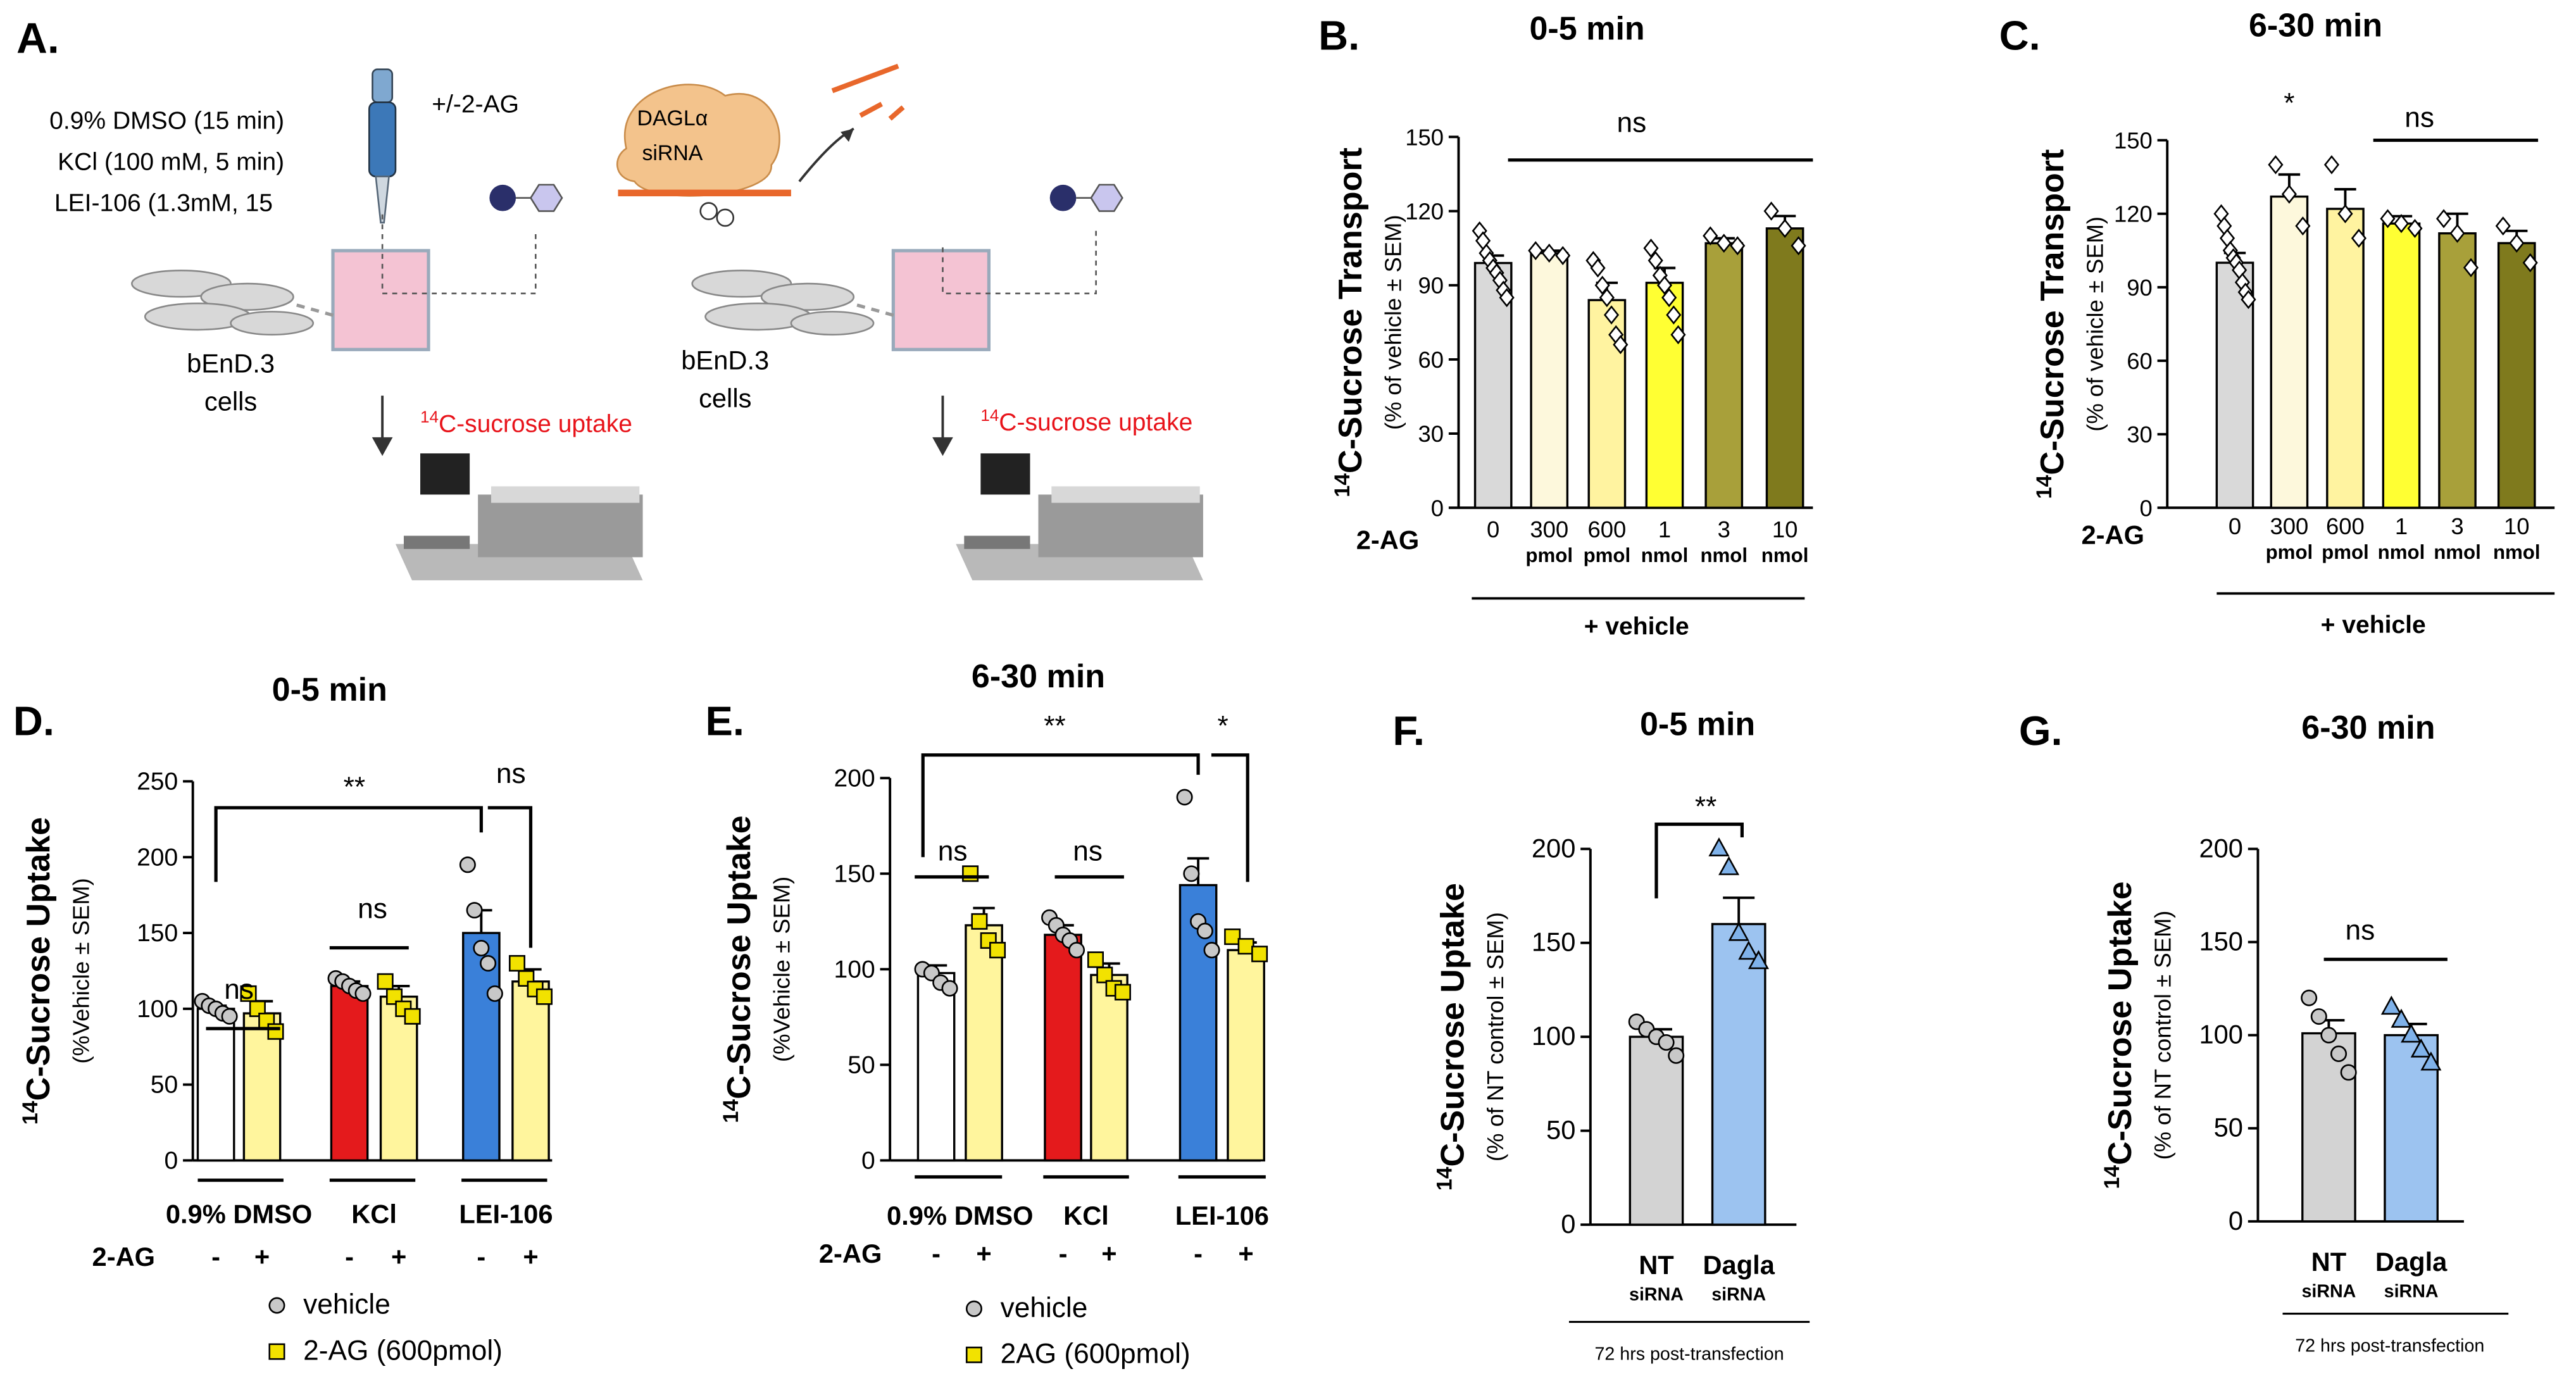 The width and height of the screenshot is (2576, 1388). I want to click on chart-title: 6-30 min, so click(2315, 26).